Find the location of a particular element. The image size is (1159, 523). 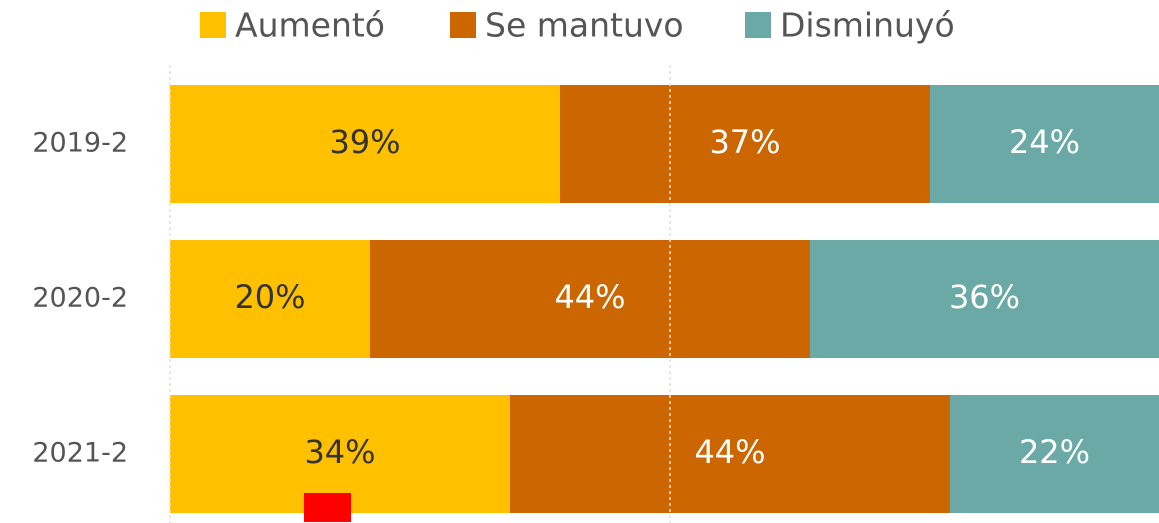

y-tick-label: 2021-2 is located at coordinates (80, 453).